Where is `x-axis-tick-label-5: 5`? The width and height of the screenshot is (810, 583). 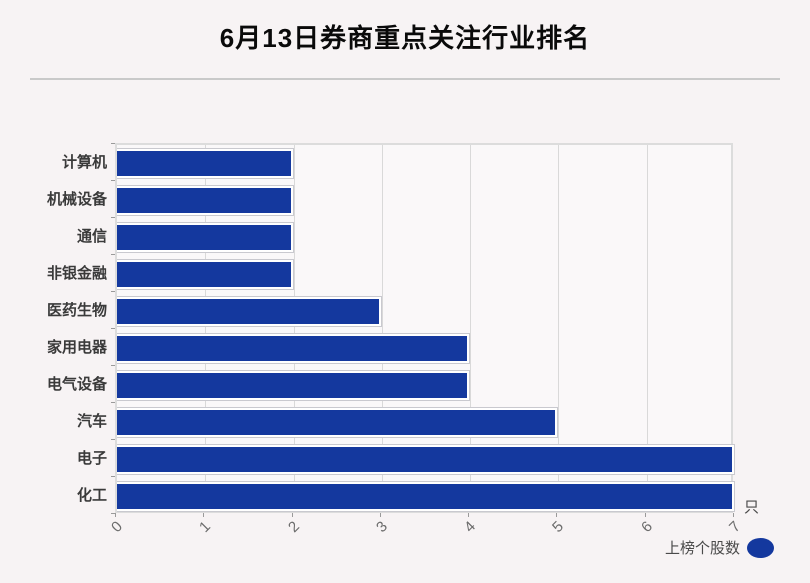 x-axis-tick-label-5: 5 is located at coordinates (558, 527).